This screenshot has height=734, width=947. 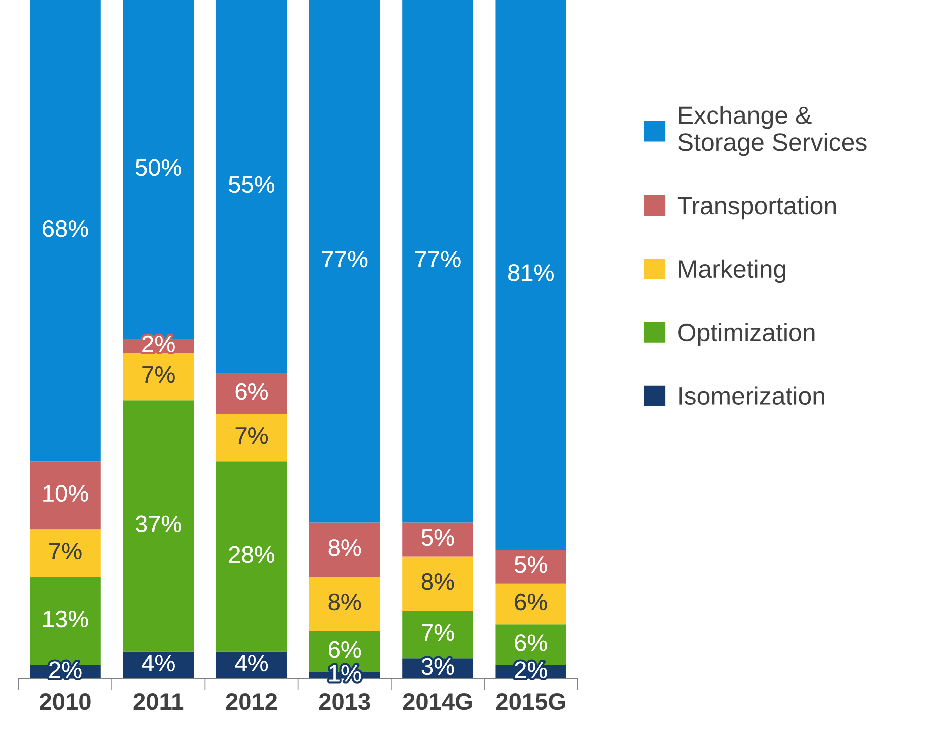 I want to click on x-tick-label: 2014G, so click(x=437, y=701).